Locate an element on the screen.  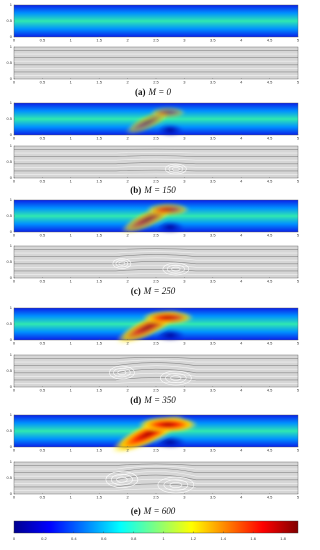
caption-text: M = 250 is located at coordinates (159, 291).